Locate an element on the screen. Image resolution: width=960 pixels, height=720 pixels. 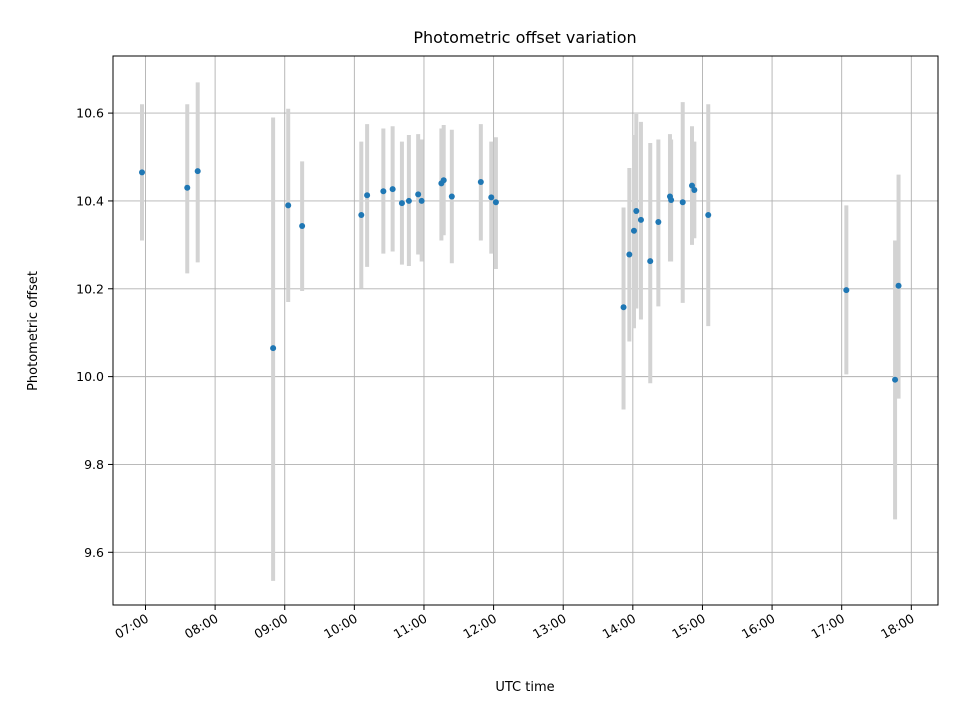
y-axis-ticks: 9.6 9.8 10.0 10.2 10.4 10.6 is located at coordinates (94, 333).